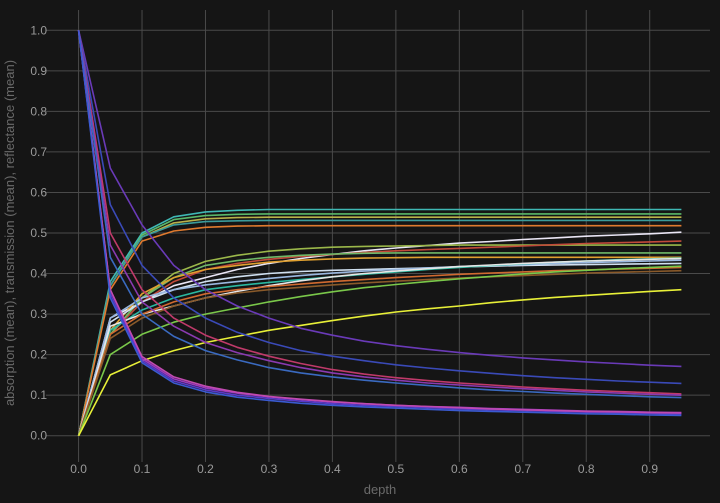 The image size is (720, 503). What do you see at coordinates (38, 355) in the screenshot?
I see `y-tick-label: 0.2` at bounding box center [38, 355].